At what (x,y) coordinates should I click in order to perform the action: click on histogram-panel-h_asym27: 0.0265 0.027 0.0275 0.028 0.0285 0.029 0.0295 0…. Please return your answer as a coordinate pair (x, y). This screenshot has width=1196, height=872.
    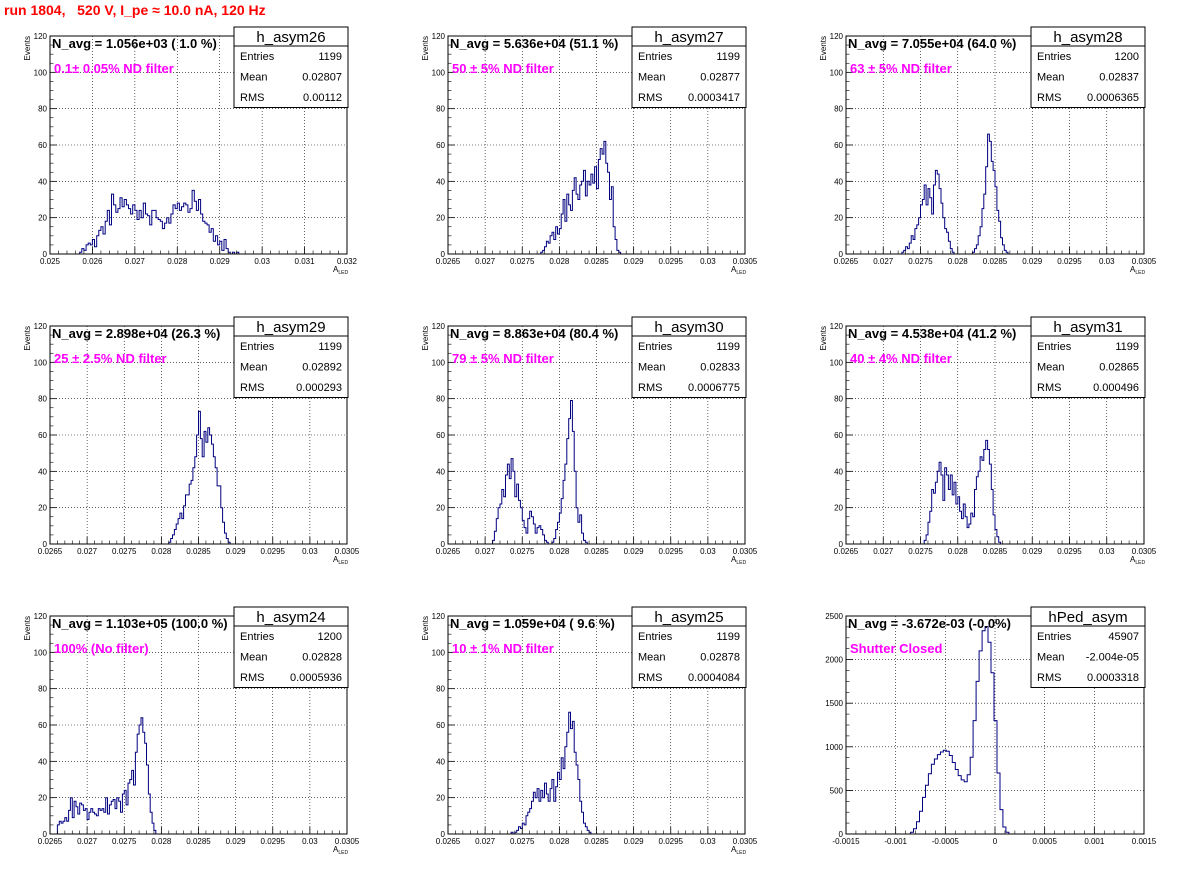
    Looking at the image, I should click on (589, 151).